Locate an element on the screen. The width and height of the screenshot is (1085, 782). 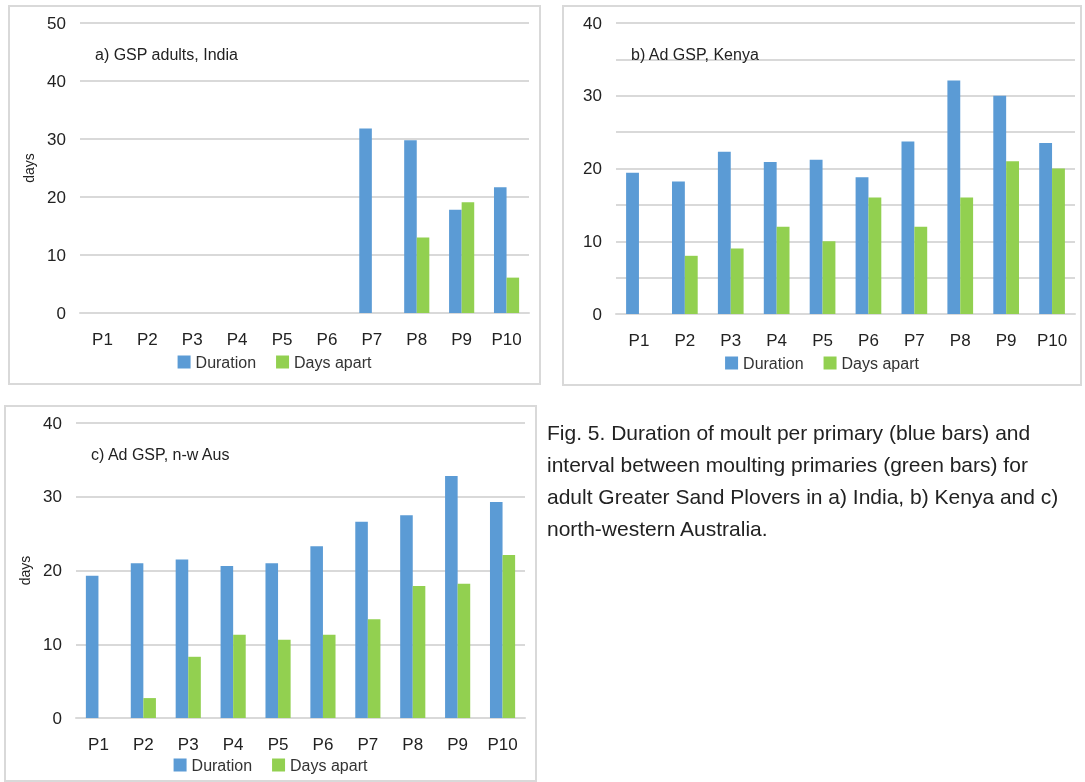
caption: Fig. 5. Duration of moult per primary (blue bars) and interval between moulting primaries (green bars) for adult Greater Sand Plovers in a) India, b) Kenya and c) north-western Australia. is located at coordinates (803, 481).